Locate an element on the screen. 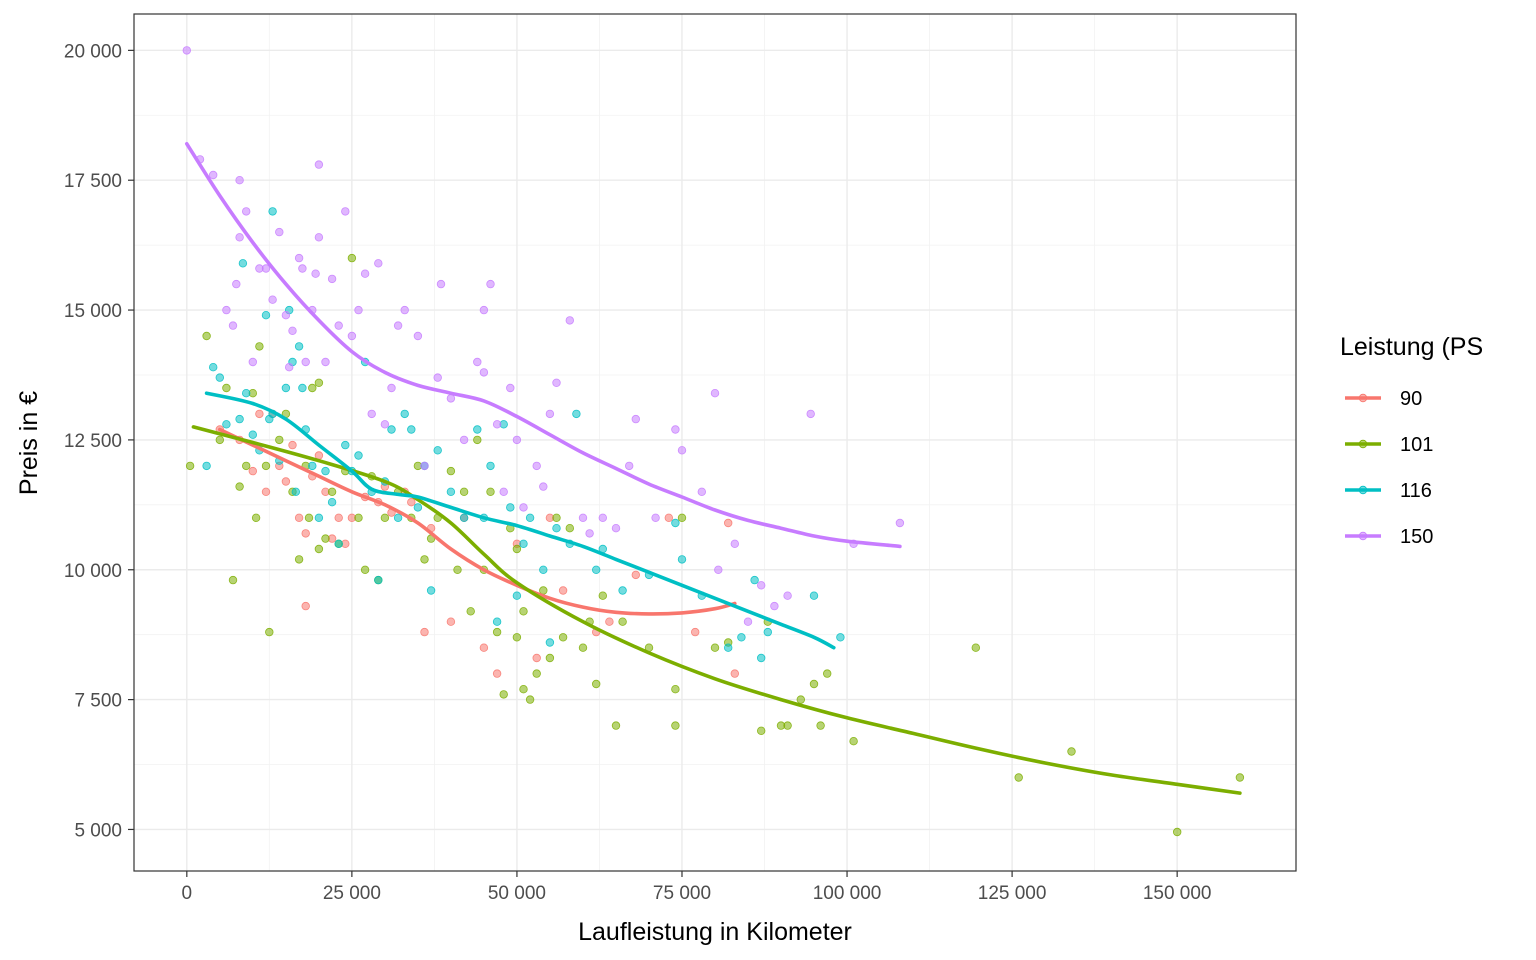  x-axis-title: Laufleistung in Kilometer is located at coordinates (715, 932).